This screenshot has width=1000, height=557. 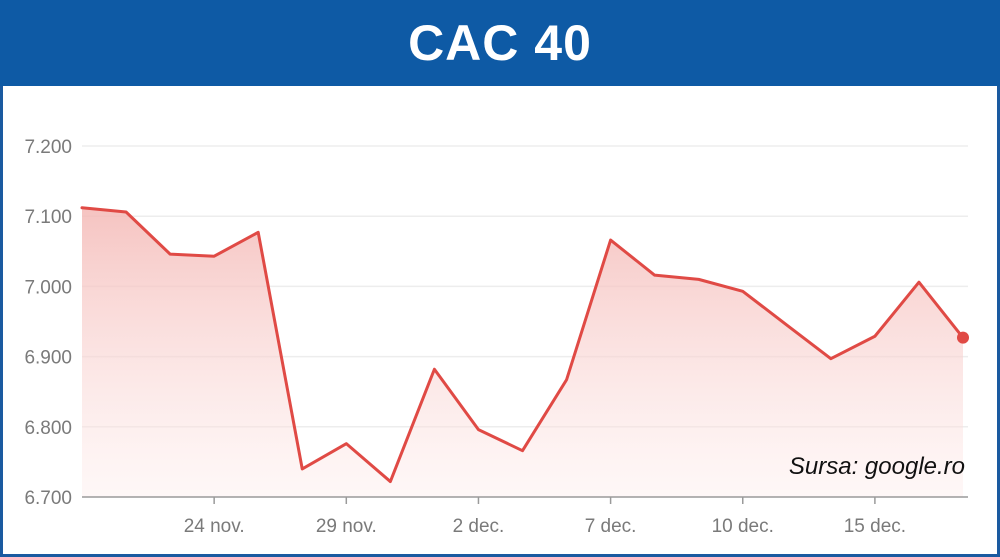 I want to click on source-label: Sursa: google.ro, so click(x=877, y=466).